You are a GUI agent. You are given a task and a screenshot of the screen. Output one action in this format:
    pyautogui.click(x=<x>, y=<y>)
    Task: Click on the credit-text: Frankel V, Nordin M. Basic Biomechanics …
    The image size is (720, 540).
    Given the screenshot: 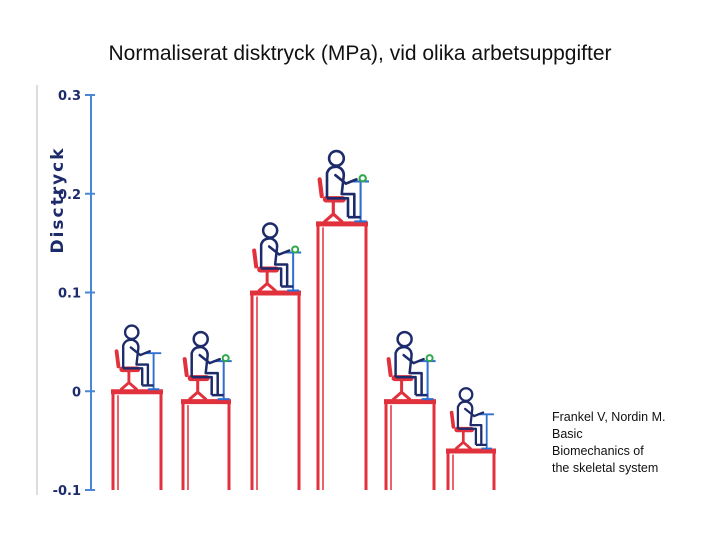 What is the action you would take?
    pyautogui.click(x=608, y=443)
    